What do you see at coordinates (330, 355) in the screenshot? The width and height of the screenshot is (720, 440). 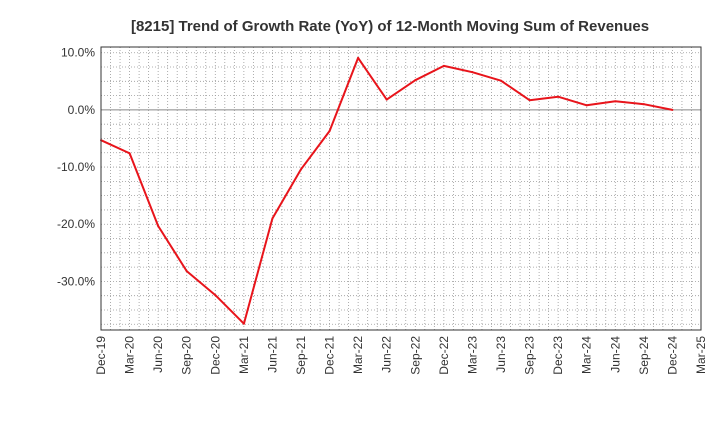 I see `x-tick-label: Dec-21` at bounding box center [330, 355].